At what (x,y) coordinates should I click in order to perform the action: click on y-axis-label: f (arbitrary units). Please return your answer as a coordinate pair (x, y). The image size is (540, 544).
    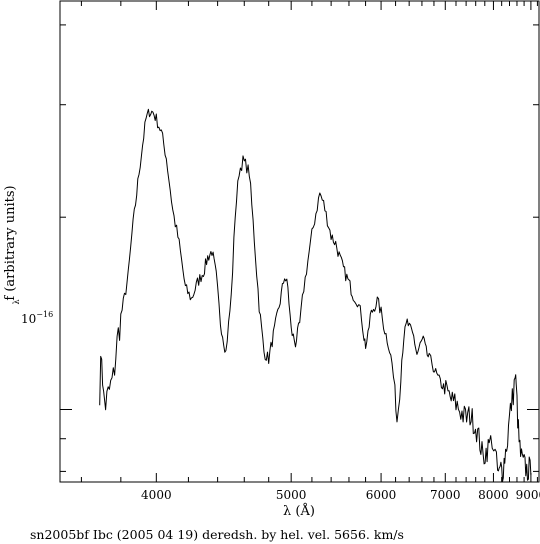
    Looking at the image, I should click on (10, 242).